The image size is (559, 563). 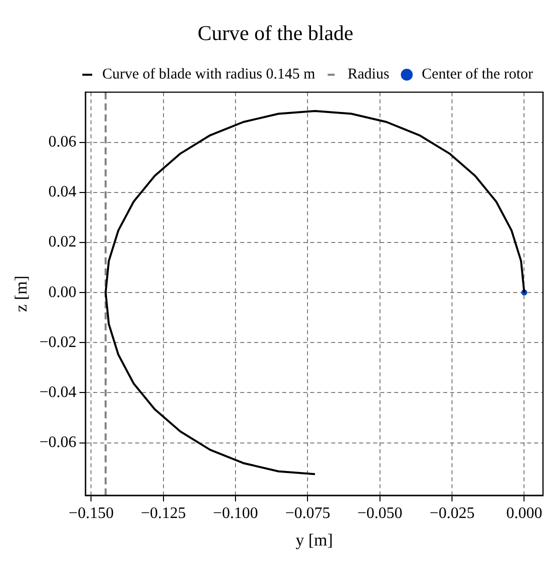 What do you see at coordinates (62, 141) in the screenshot?
I see `y-tick-label: 0.06` at bounding box center [62, 141].